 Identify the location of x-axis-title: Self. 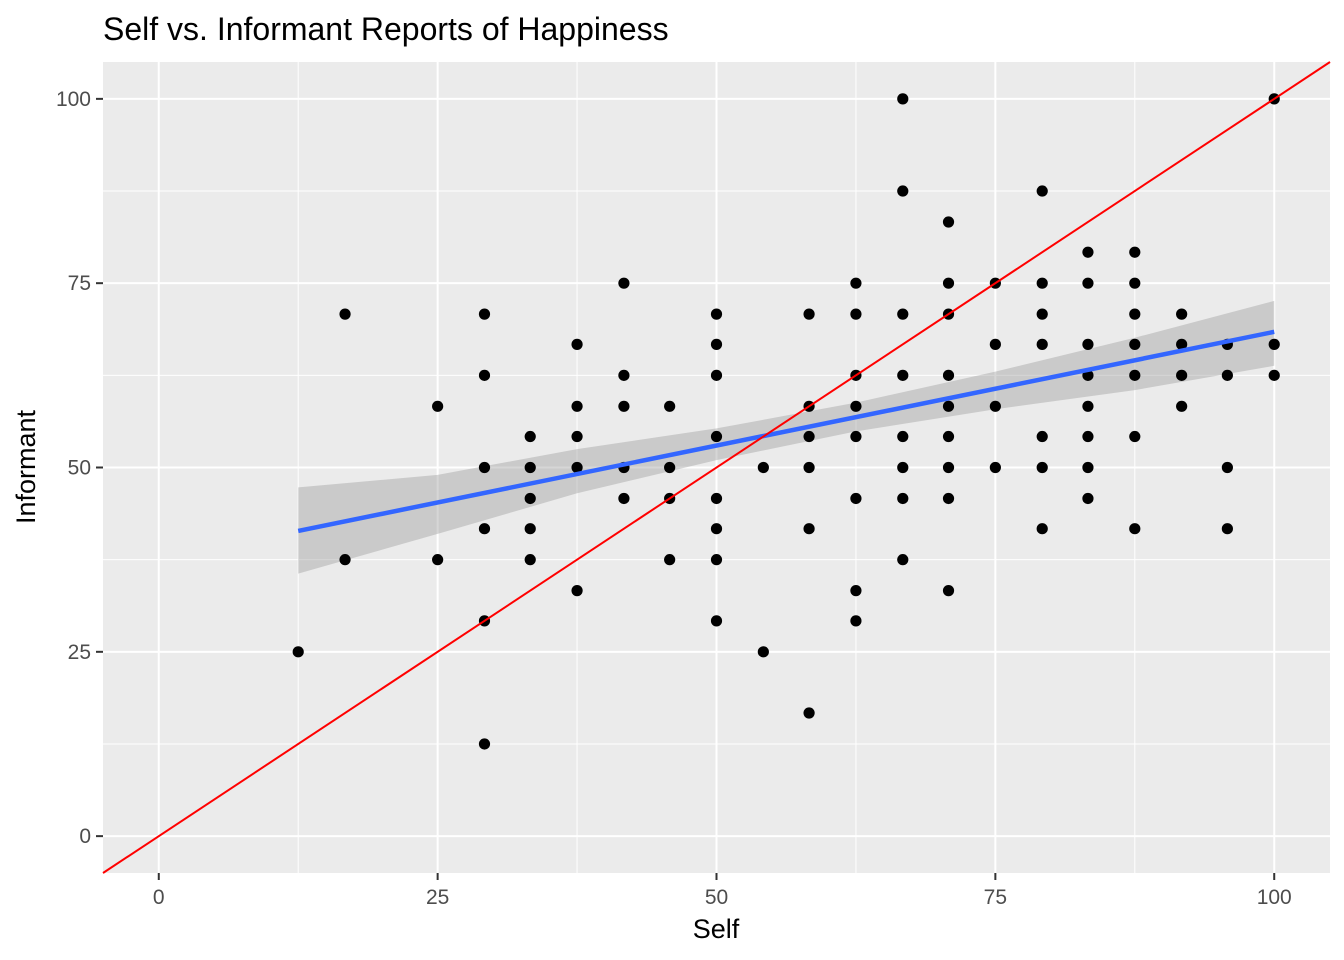
(716, 929).